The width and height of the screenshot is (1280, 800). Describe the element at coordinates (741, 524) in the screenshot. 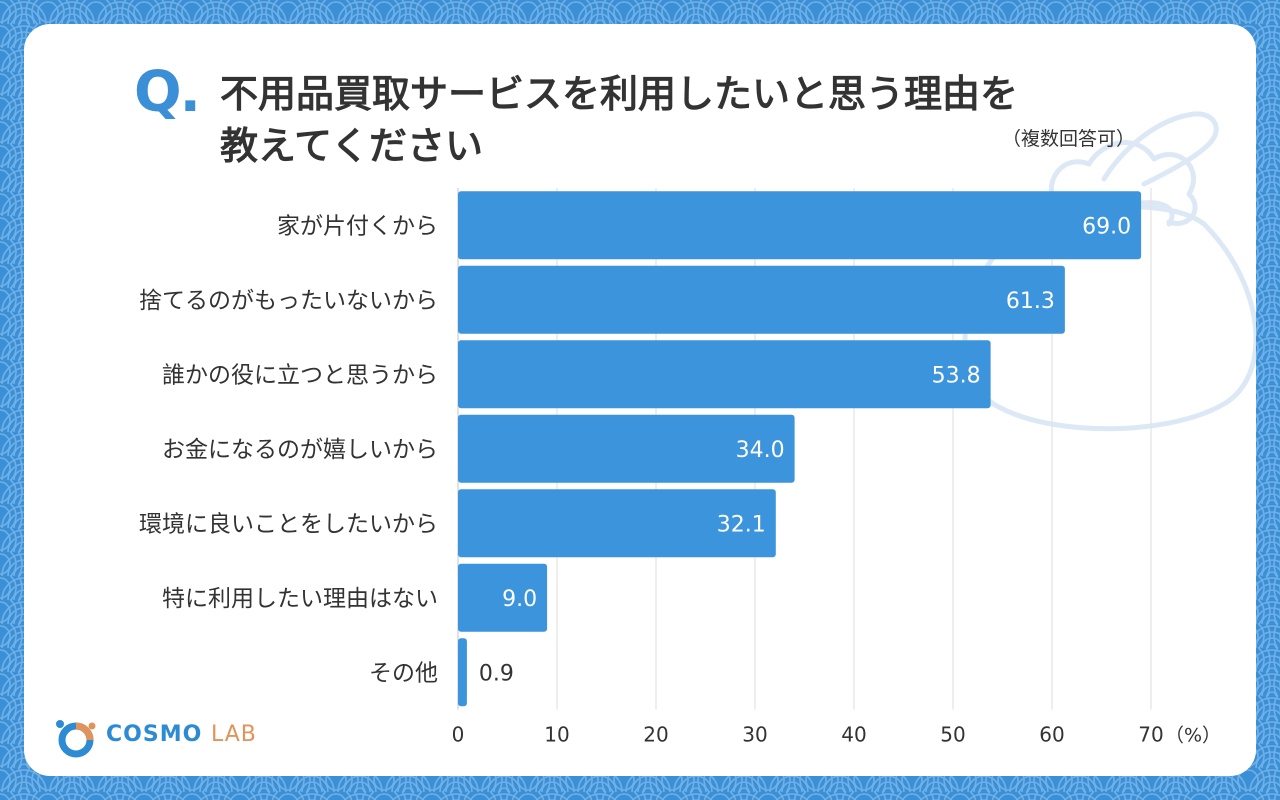

I see `data-label: 32.1` at that location.